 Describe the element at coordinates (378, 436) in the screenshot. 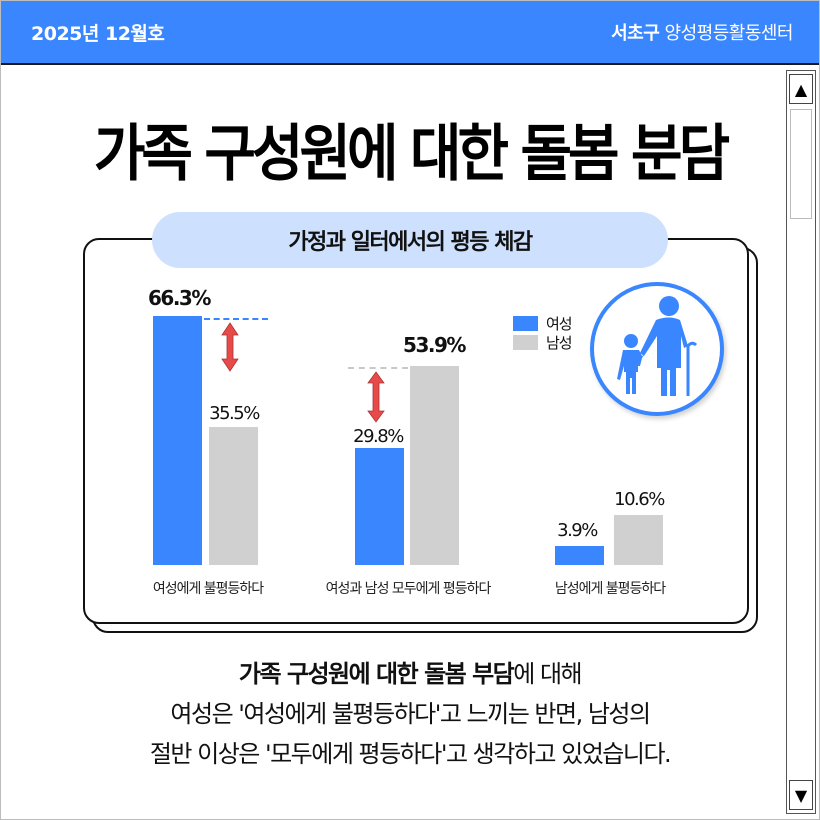

I see `value-label-female: 29.8%` at that location.